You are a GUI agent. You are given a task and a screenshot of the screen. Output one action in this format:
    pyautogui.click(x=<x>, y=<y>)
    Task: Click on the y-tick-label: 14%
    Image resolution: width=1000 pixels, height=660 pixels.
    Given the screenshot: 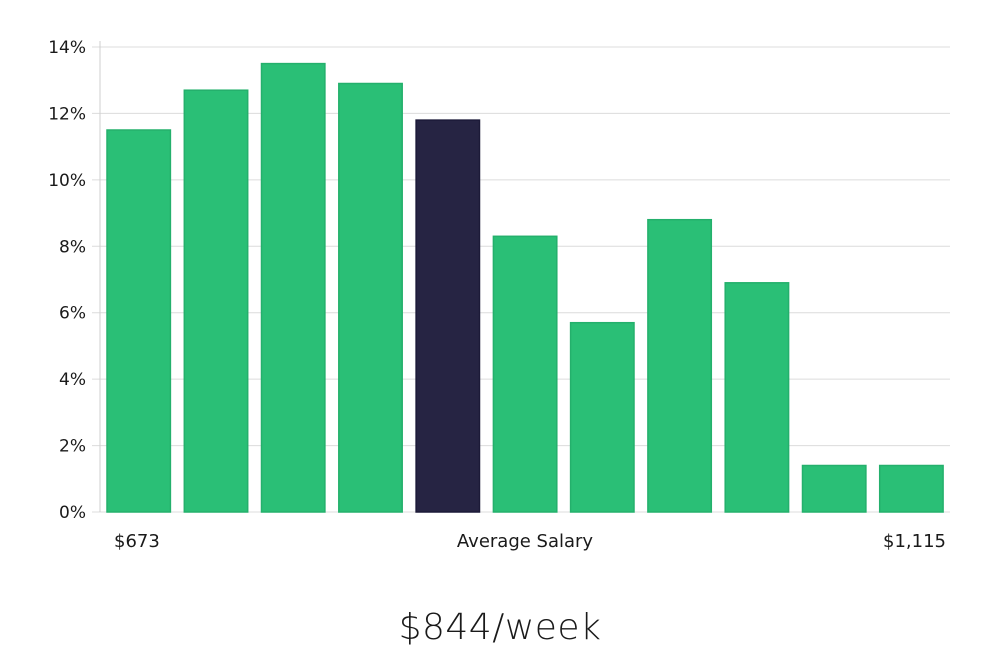 What is the action you would take?
    pyautogui.click(x=67, y=48)
    